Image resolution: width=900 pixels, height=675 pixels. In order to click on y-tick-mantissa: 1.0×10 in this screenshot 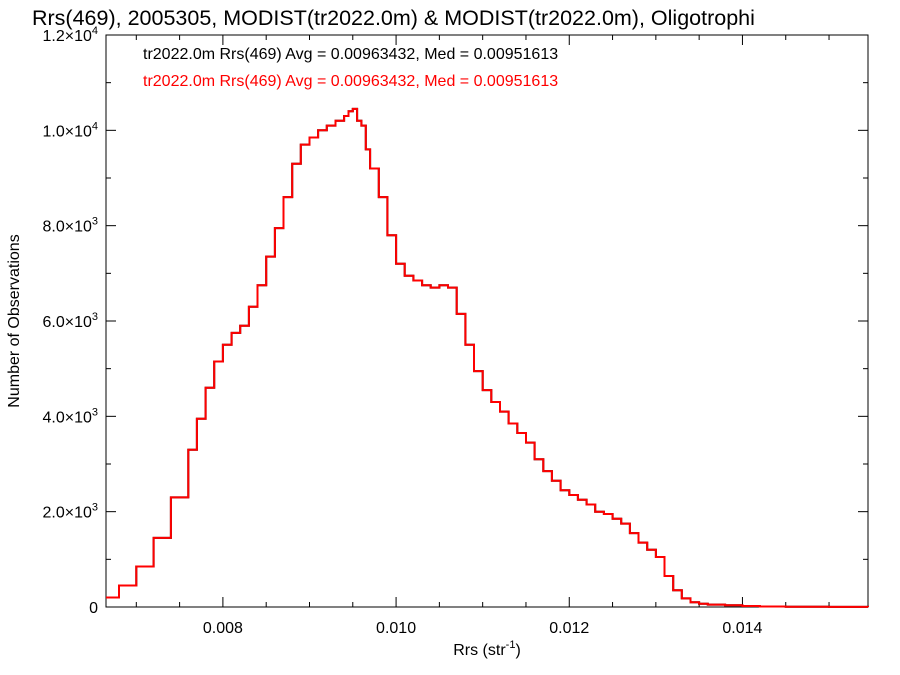, I will do `click(66, 131)`.